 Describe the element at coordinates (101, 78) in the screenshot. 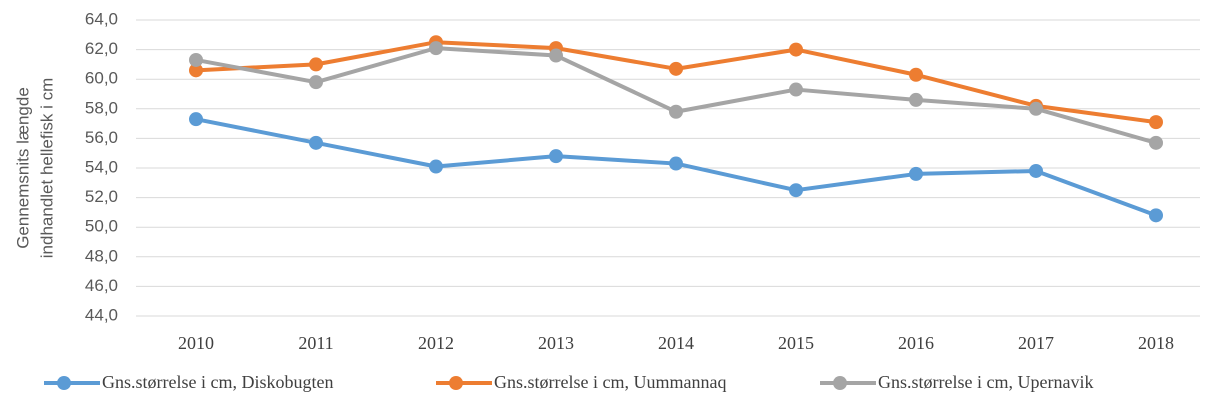

I see `y-tick-label: 60,0` at that location.